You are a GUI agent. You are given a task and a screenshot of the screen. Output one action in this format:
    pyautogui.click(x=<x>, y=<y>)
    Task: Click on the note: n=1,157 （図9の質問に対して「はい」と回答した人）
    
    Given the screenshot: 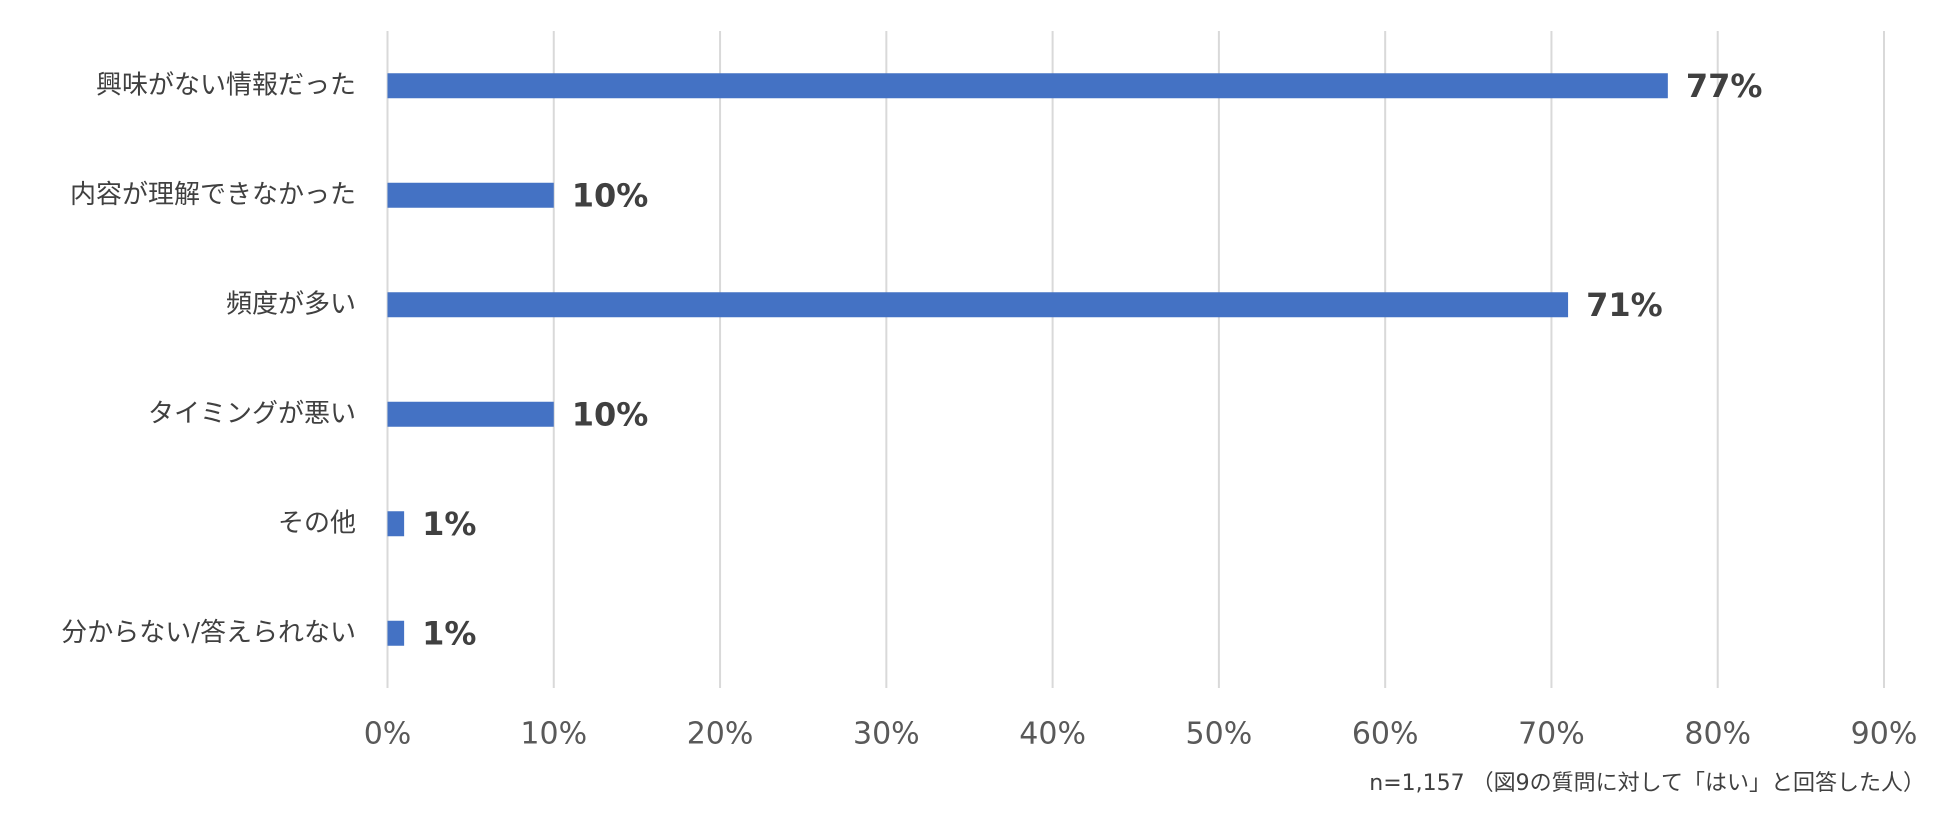 What is the action you would take?
    pyautogui.click(x=1647, y=783)
    